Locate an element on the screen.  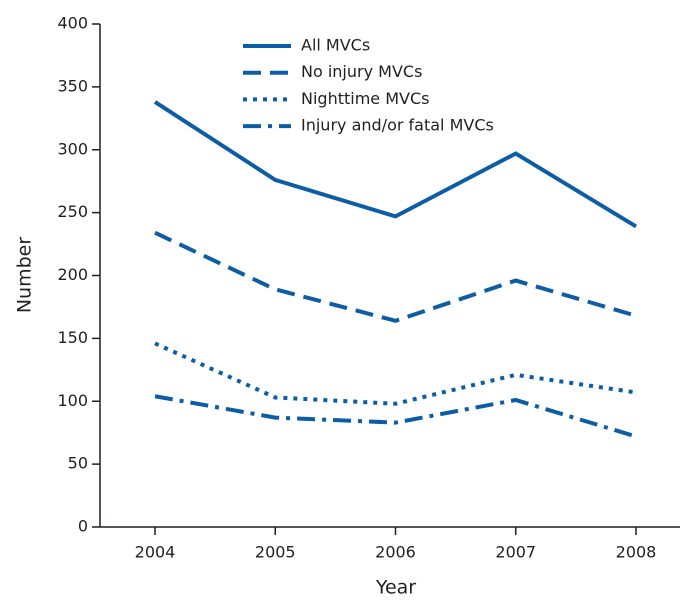
y-tick-label: 100 is located at coordinates (72, 400).